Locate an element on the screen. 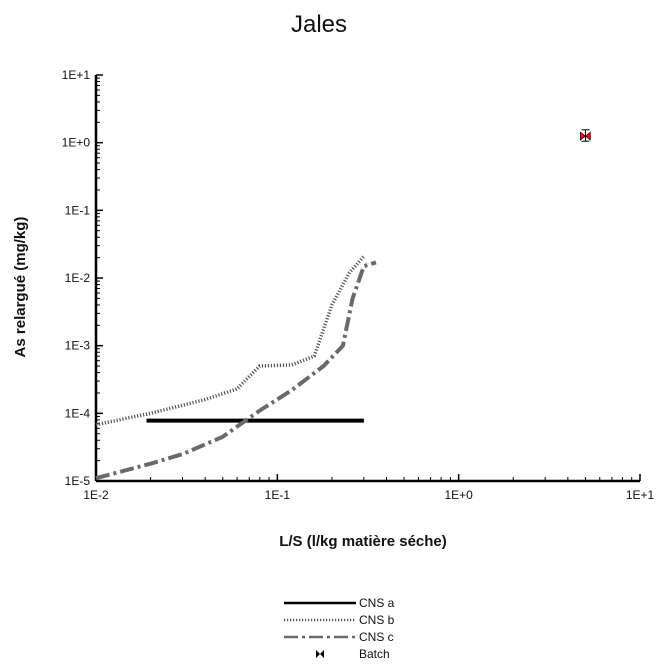  x-tick-label: 1E+1 is located at coordinates (640, 495).